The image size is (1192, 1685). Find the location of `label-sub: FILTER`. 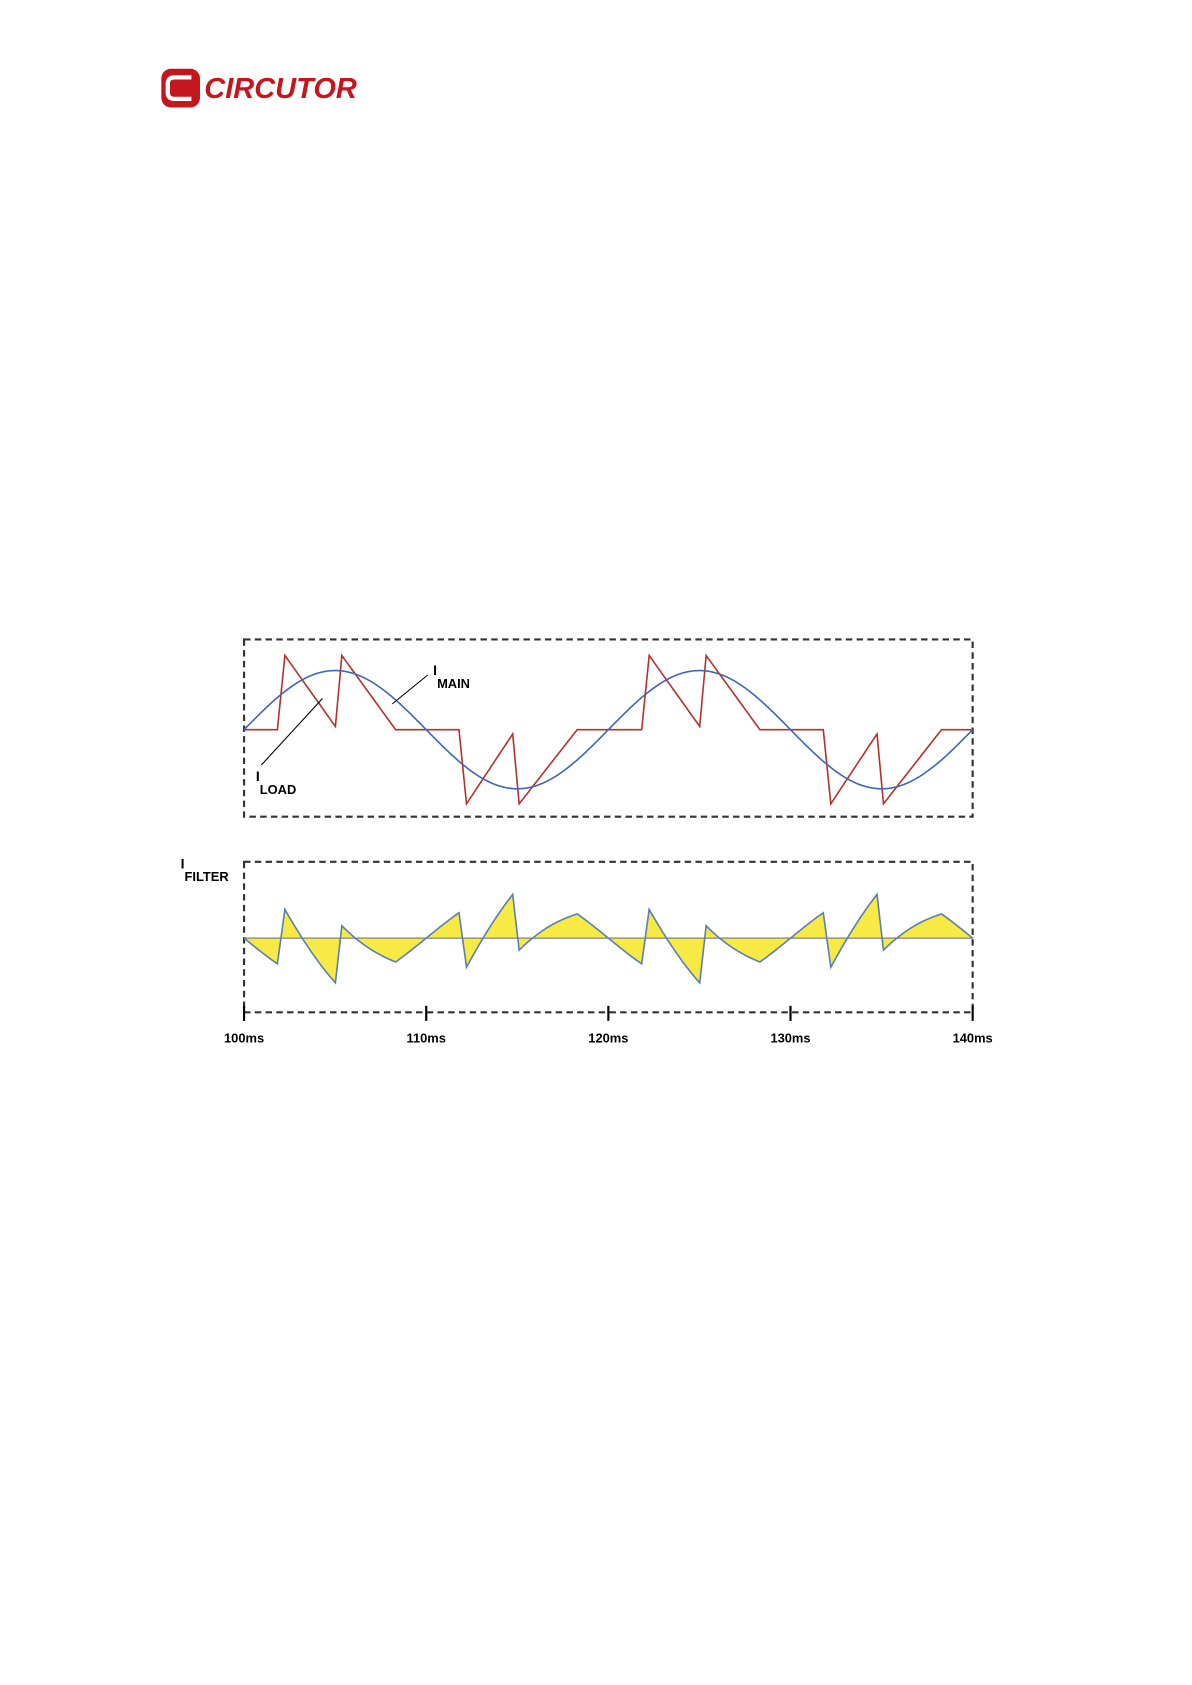

label-sub: FILTER is located at coordinates (207, 876).